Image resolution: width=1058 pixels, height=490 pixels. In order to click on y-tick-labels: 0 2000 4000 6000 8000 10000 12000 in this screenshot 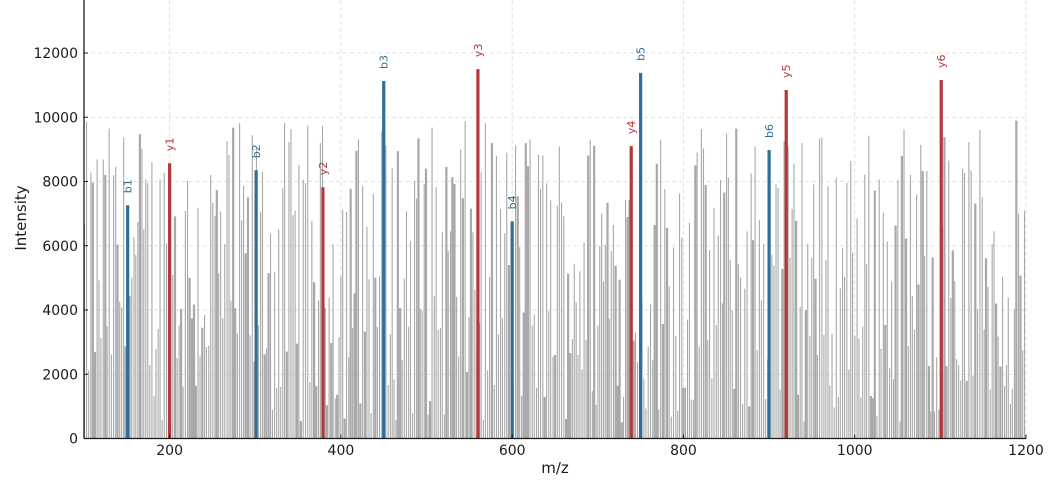, I will do `click(60, 247)`.